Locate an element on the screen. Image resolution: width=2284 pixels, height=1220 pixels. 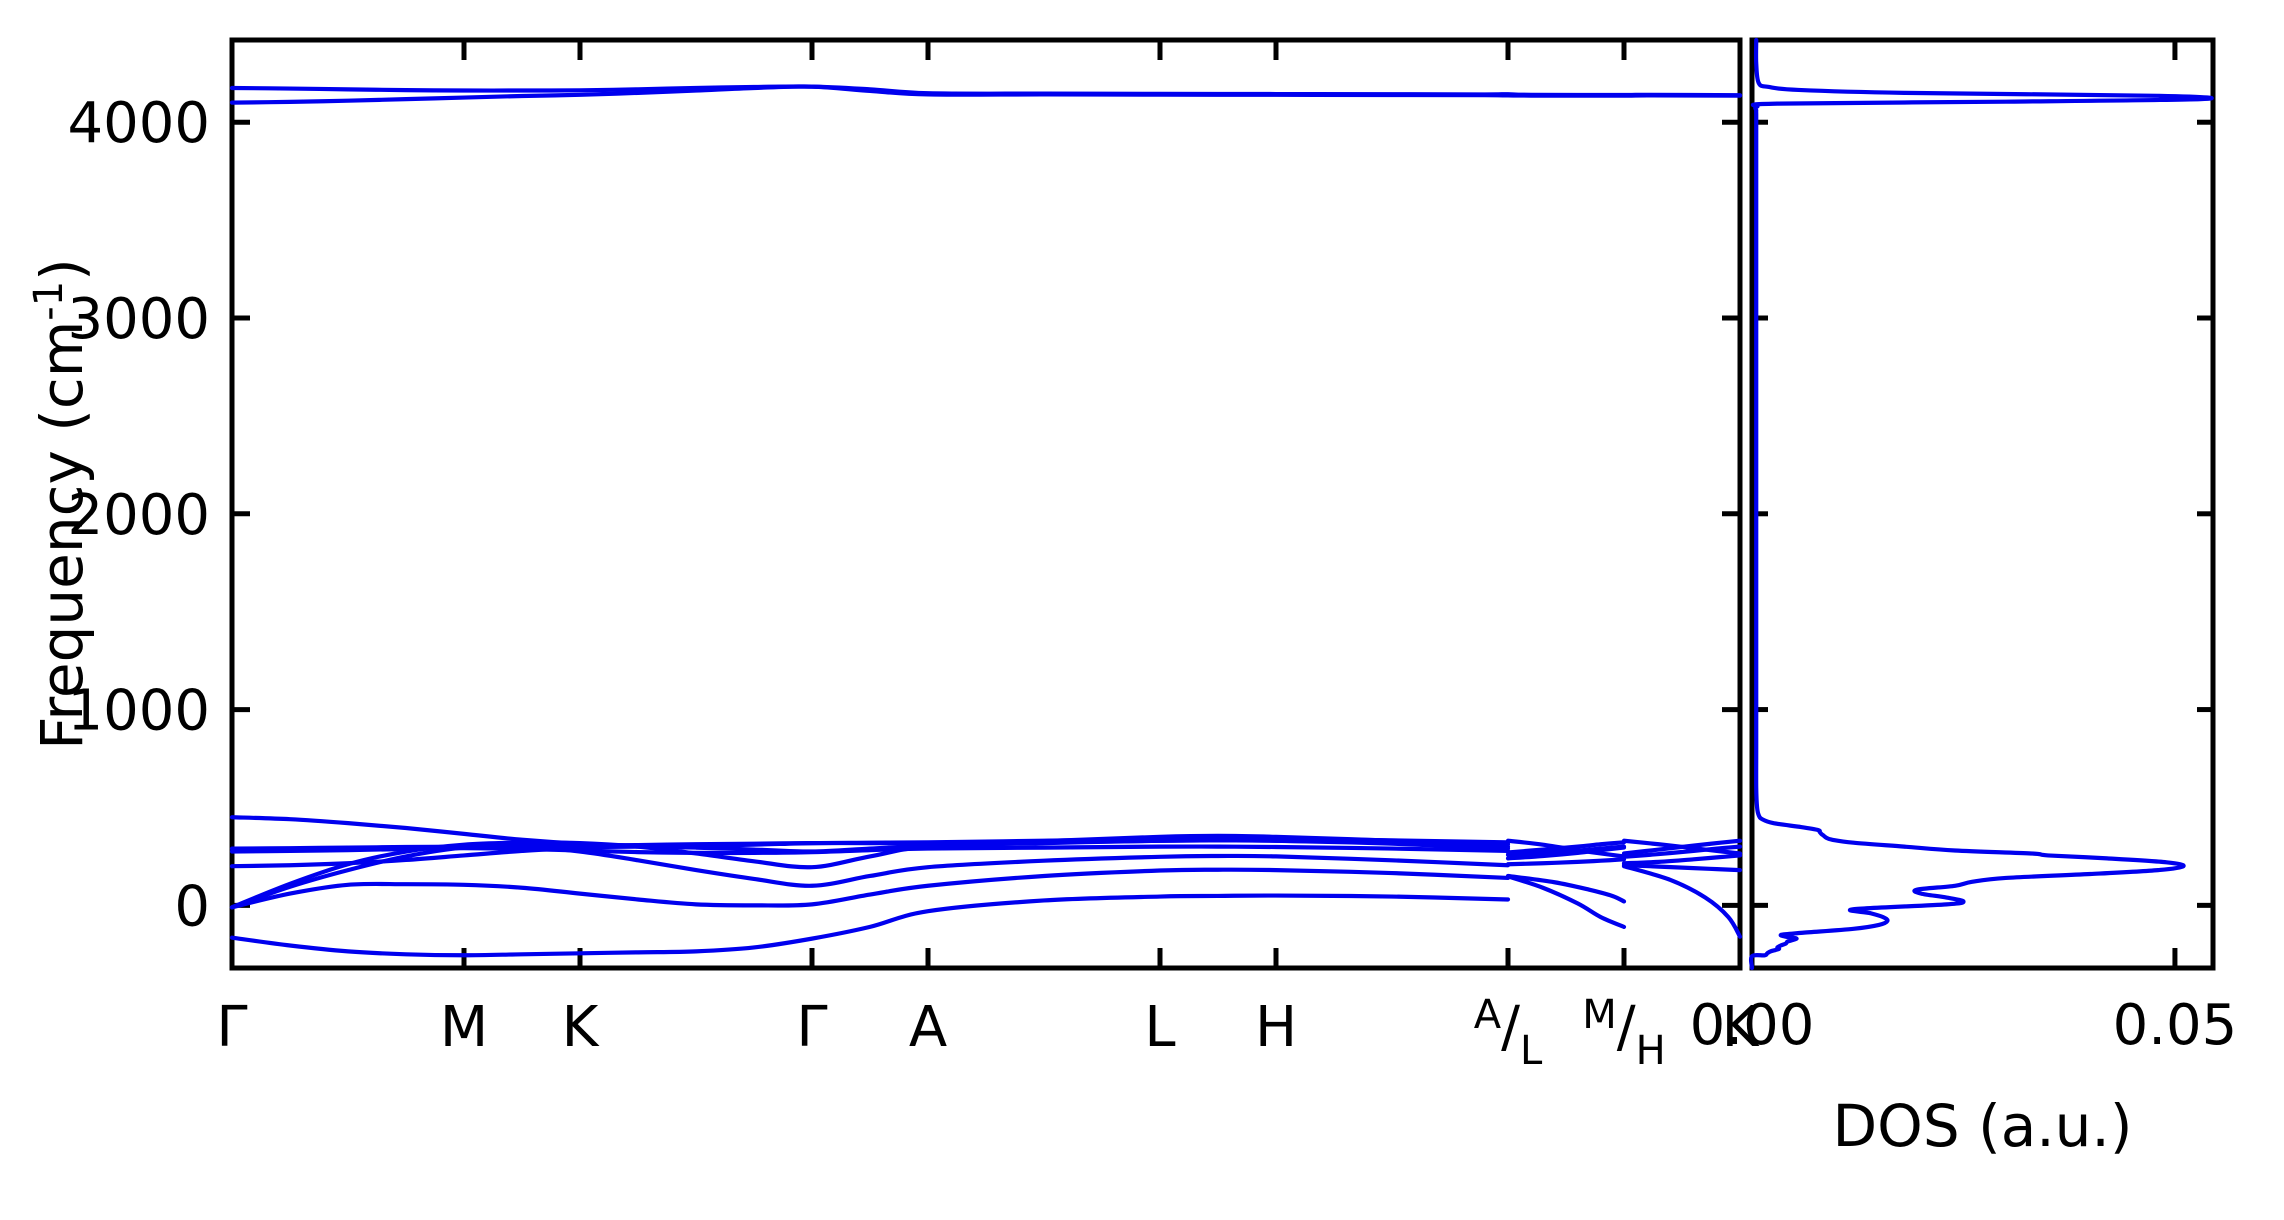
band-y-tick-label: 2000 is located at coordinates (138, 515).